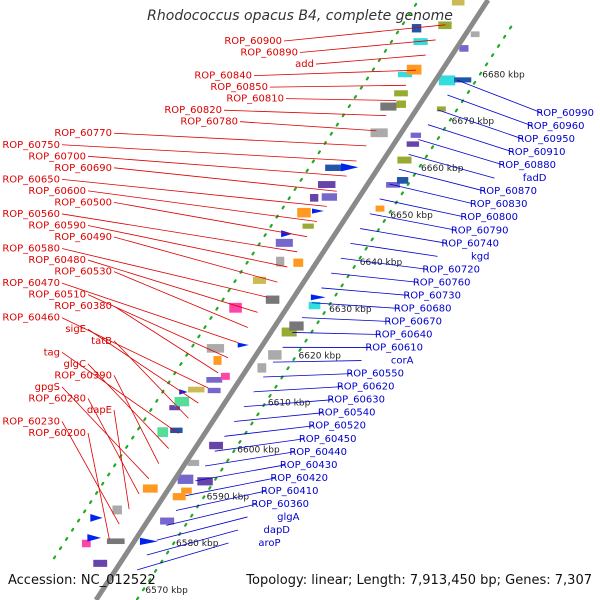  I want to click on right-gene-label: ROP_60830, so click(499, 204).